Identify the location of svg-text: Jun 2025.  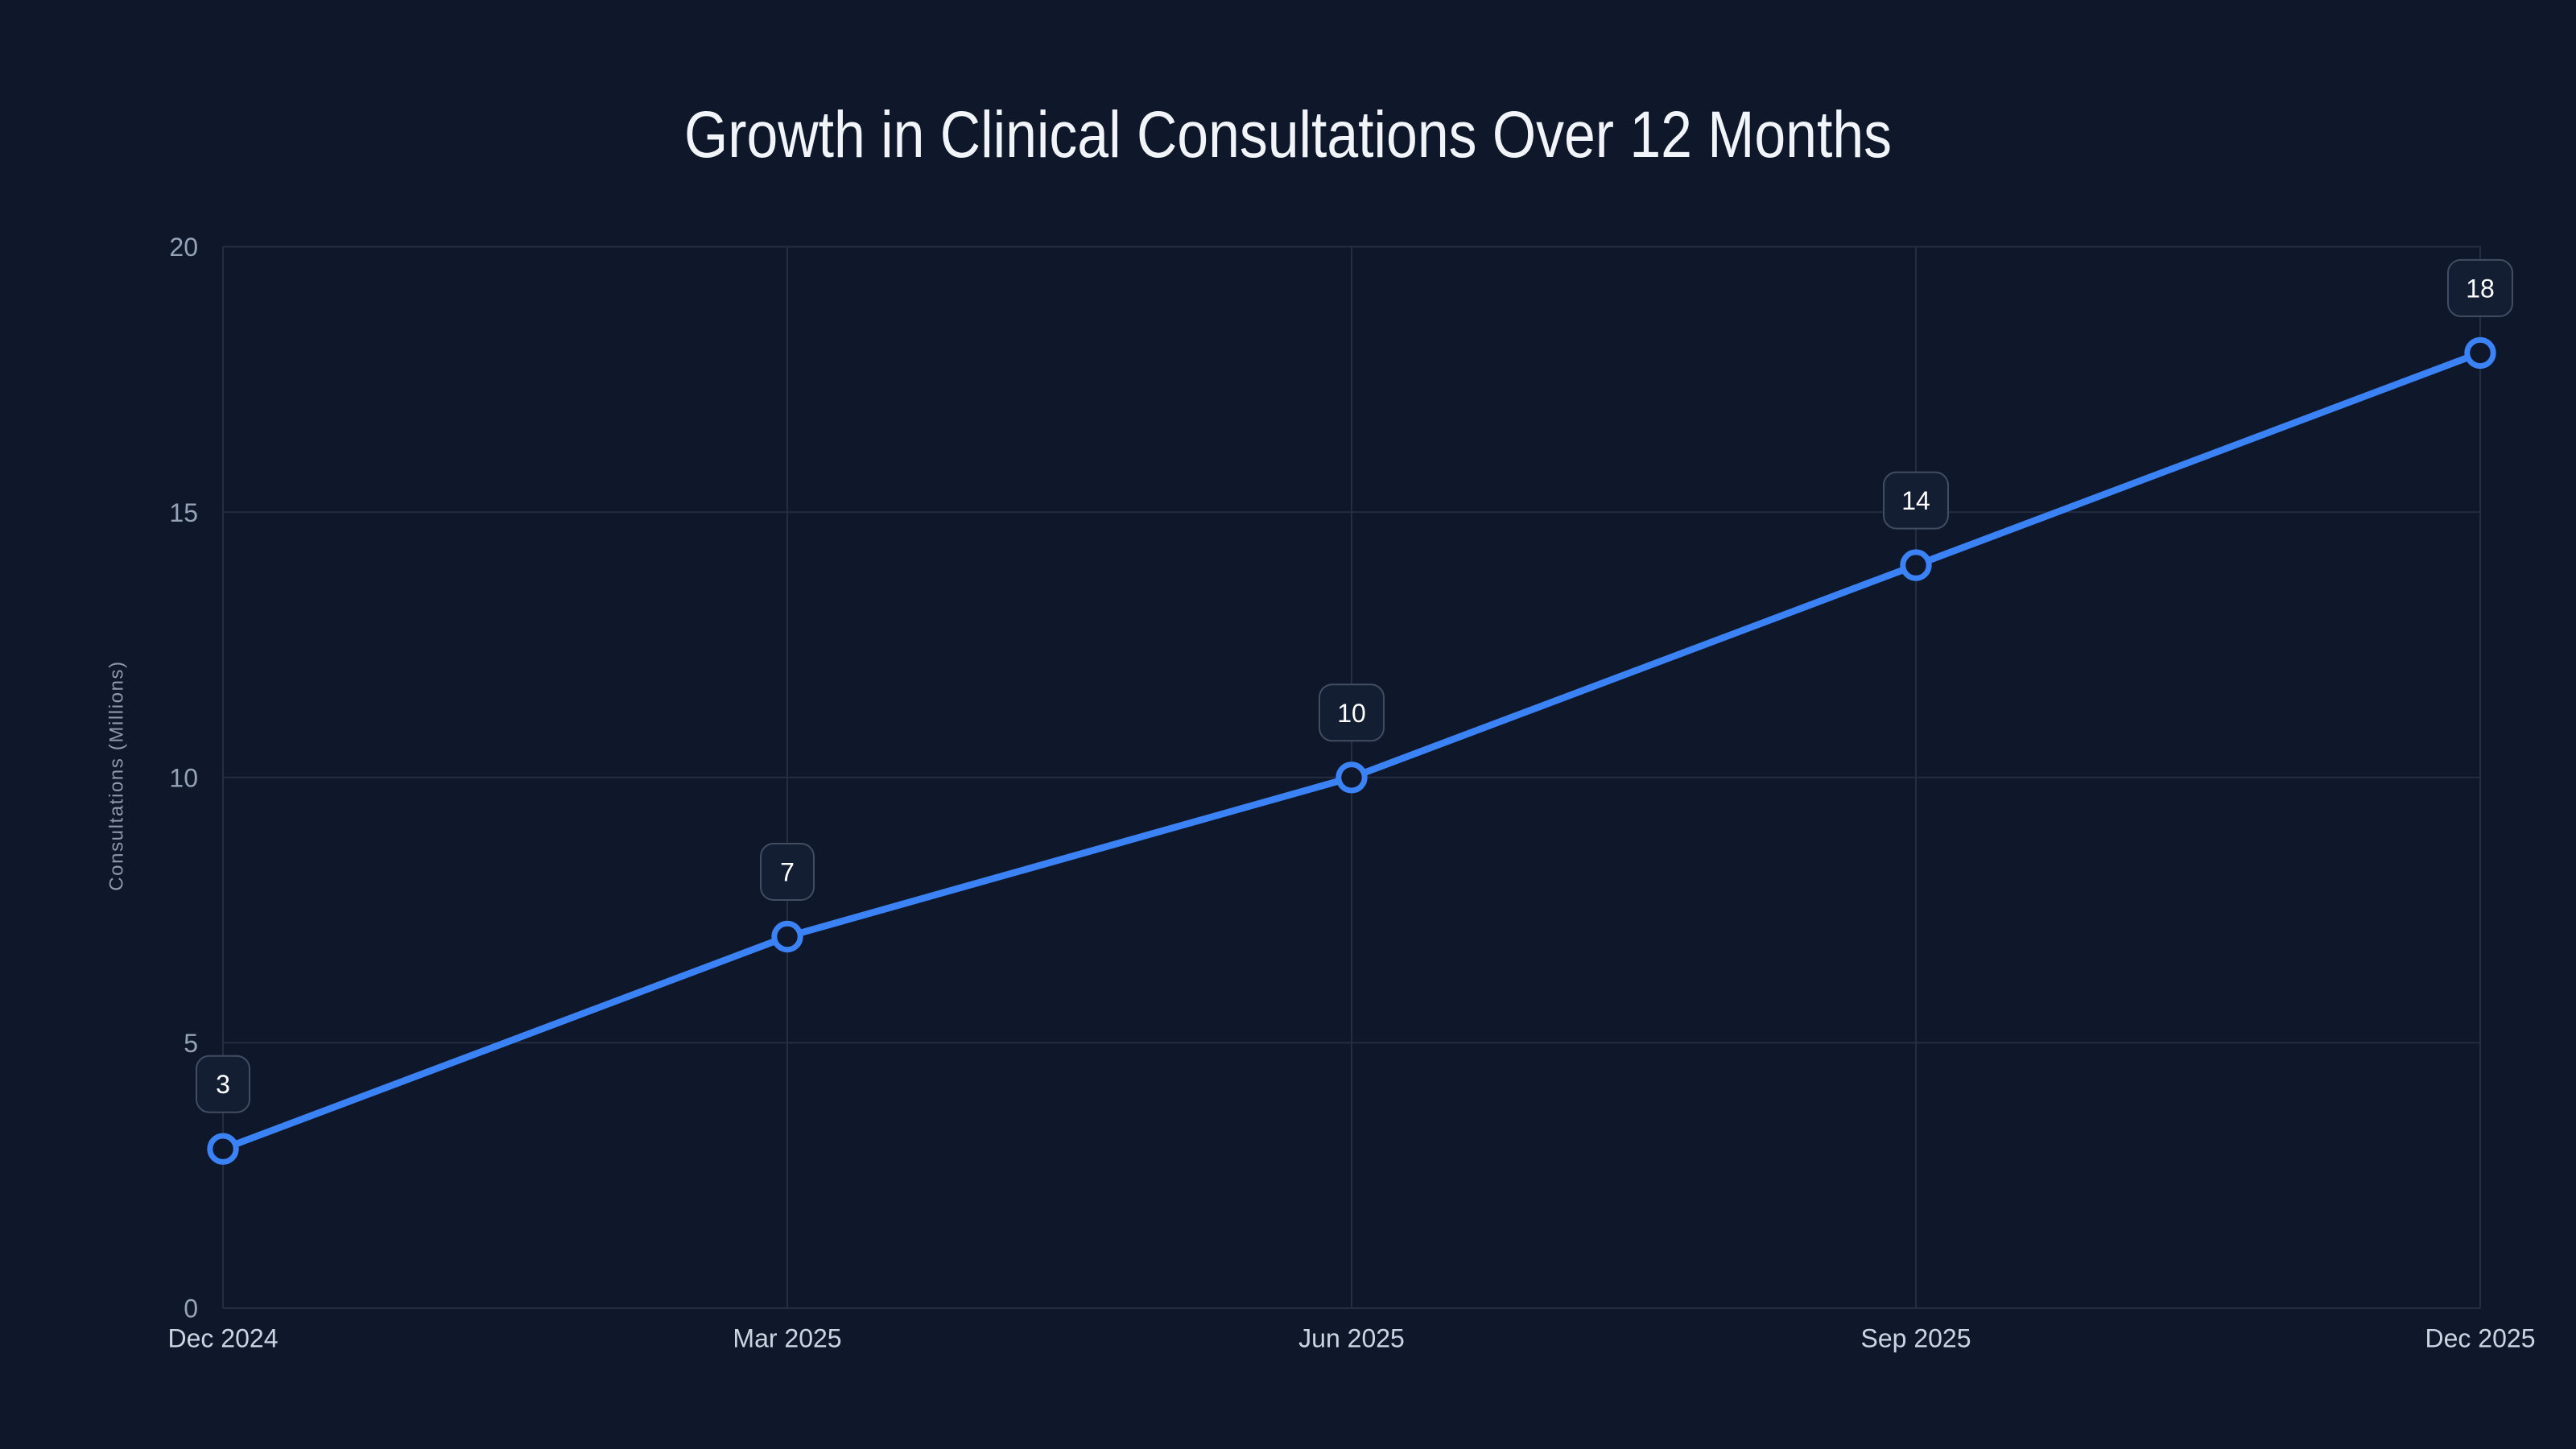
(1351, 1338).